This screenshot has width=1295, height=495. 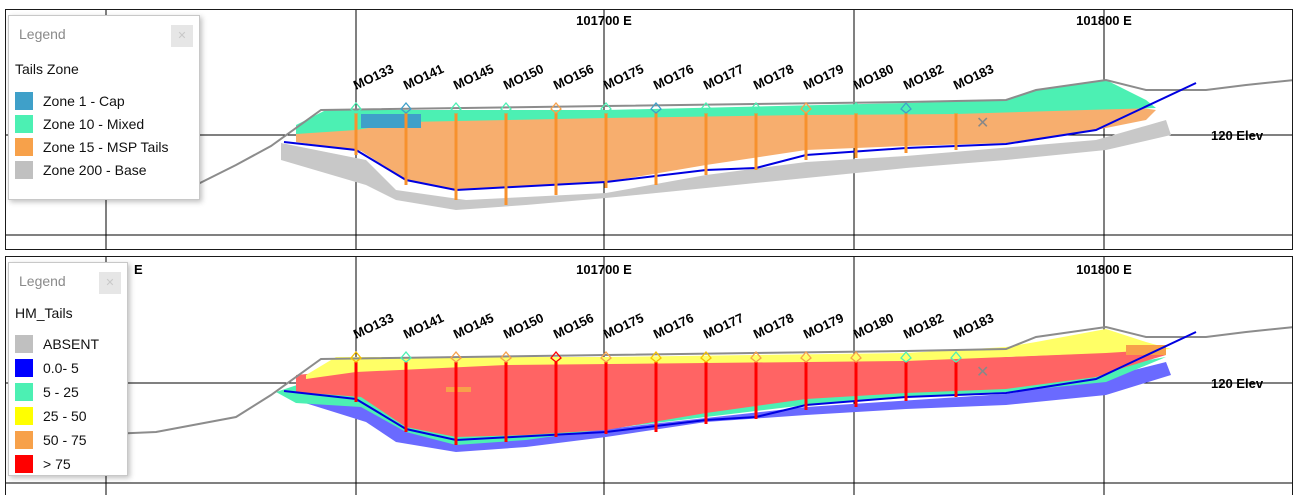 I want to click on legend-item-label: Zone 10 - Mixed, so click(x=94, y=124).